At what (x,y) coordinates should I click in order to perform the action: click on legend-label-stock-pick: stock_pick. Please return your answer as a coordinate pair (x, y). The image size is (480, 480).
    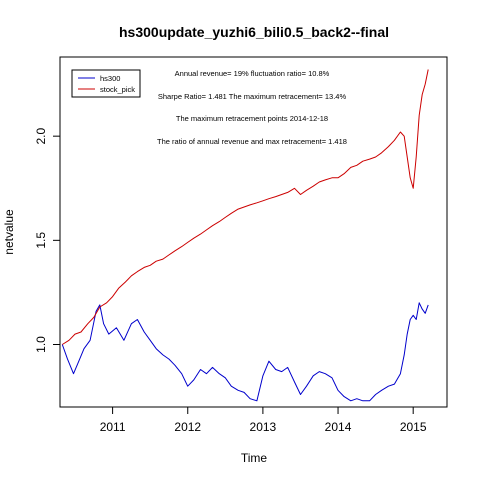
    Looking at the image, I should click on (117, 89).